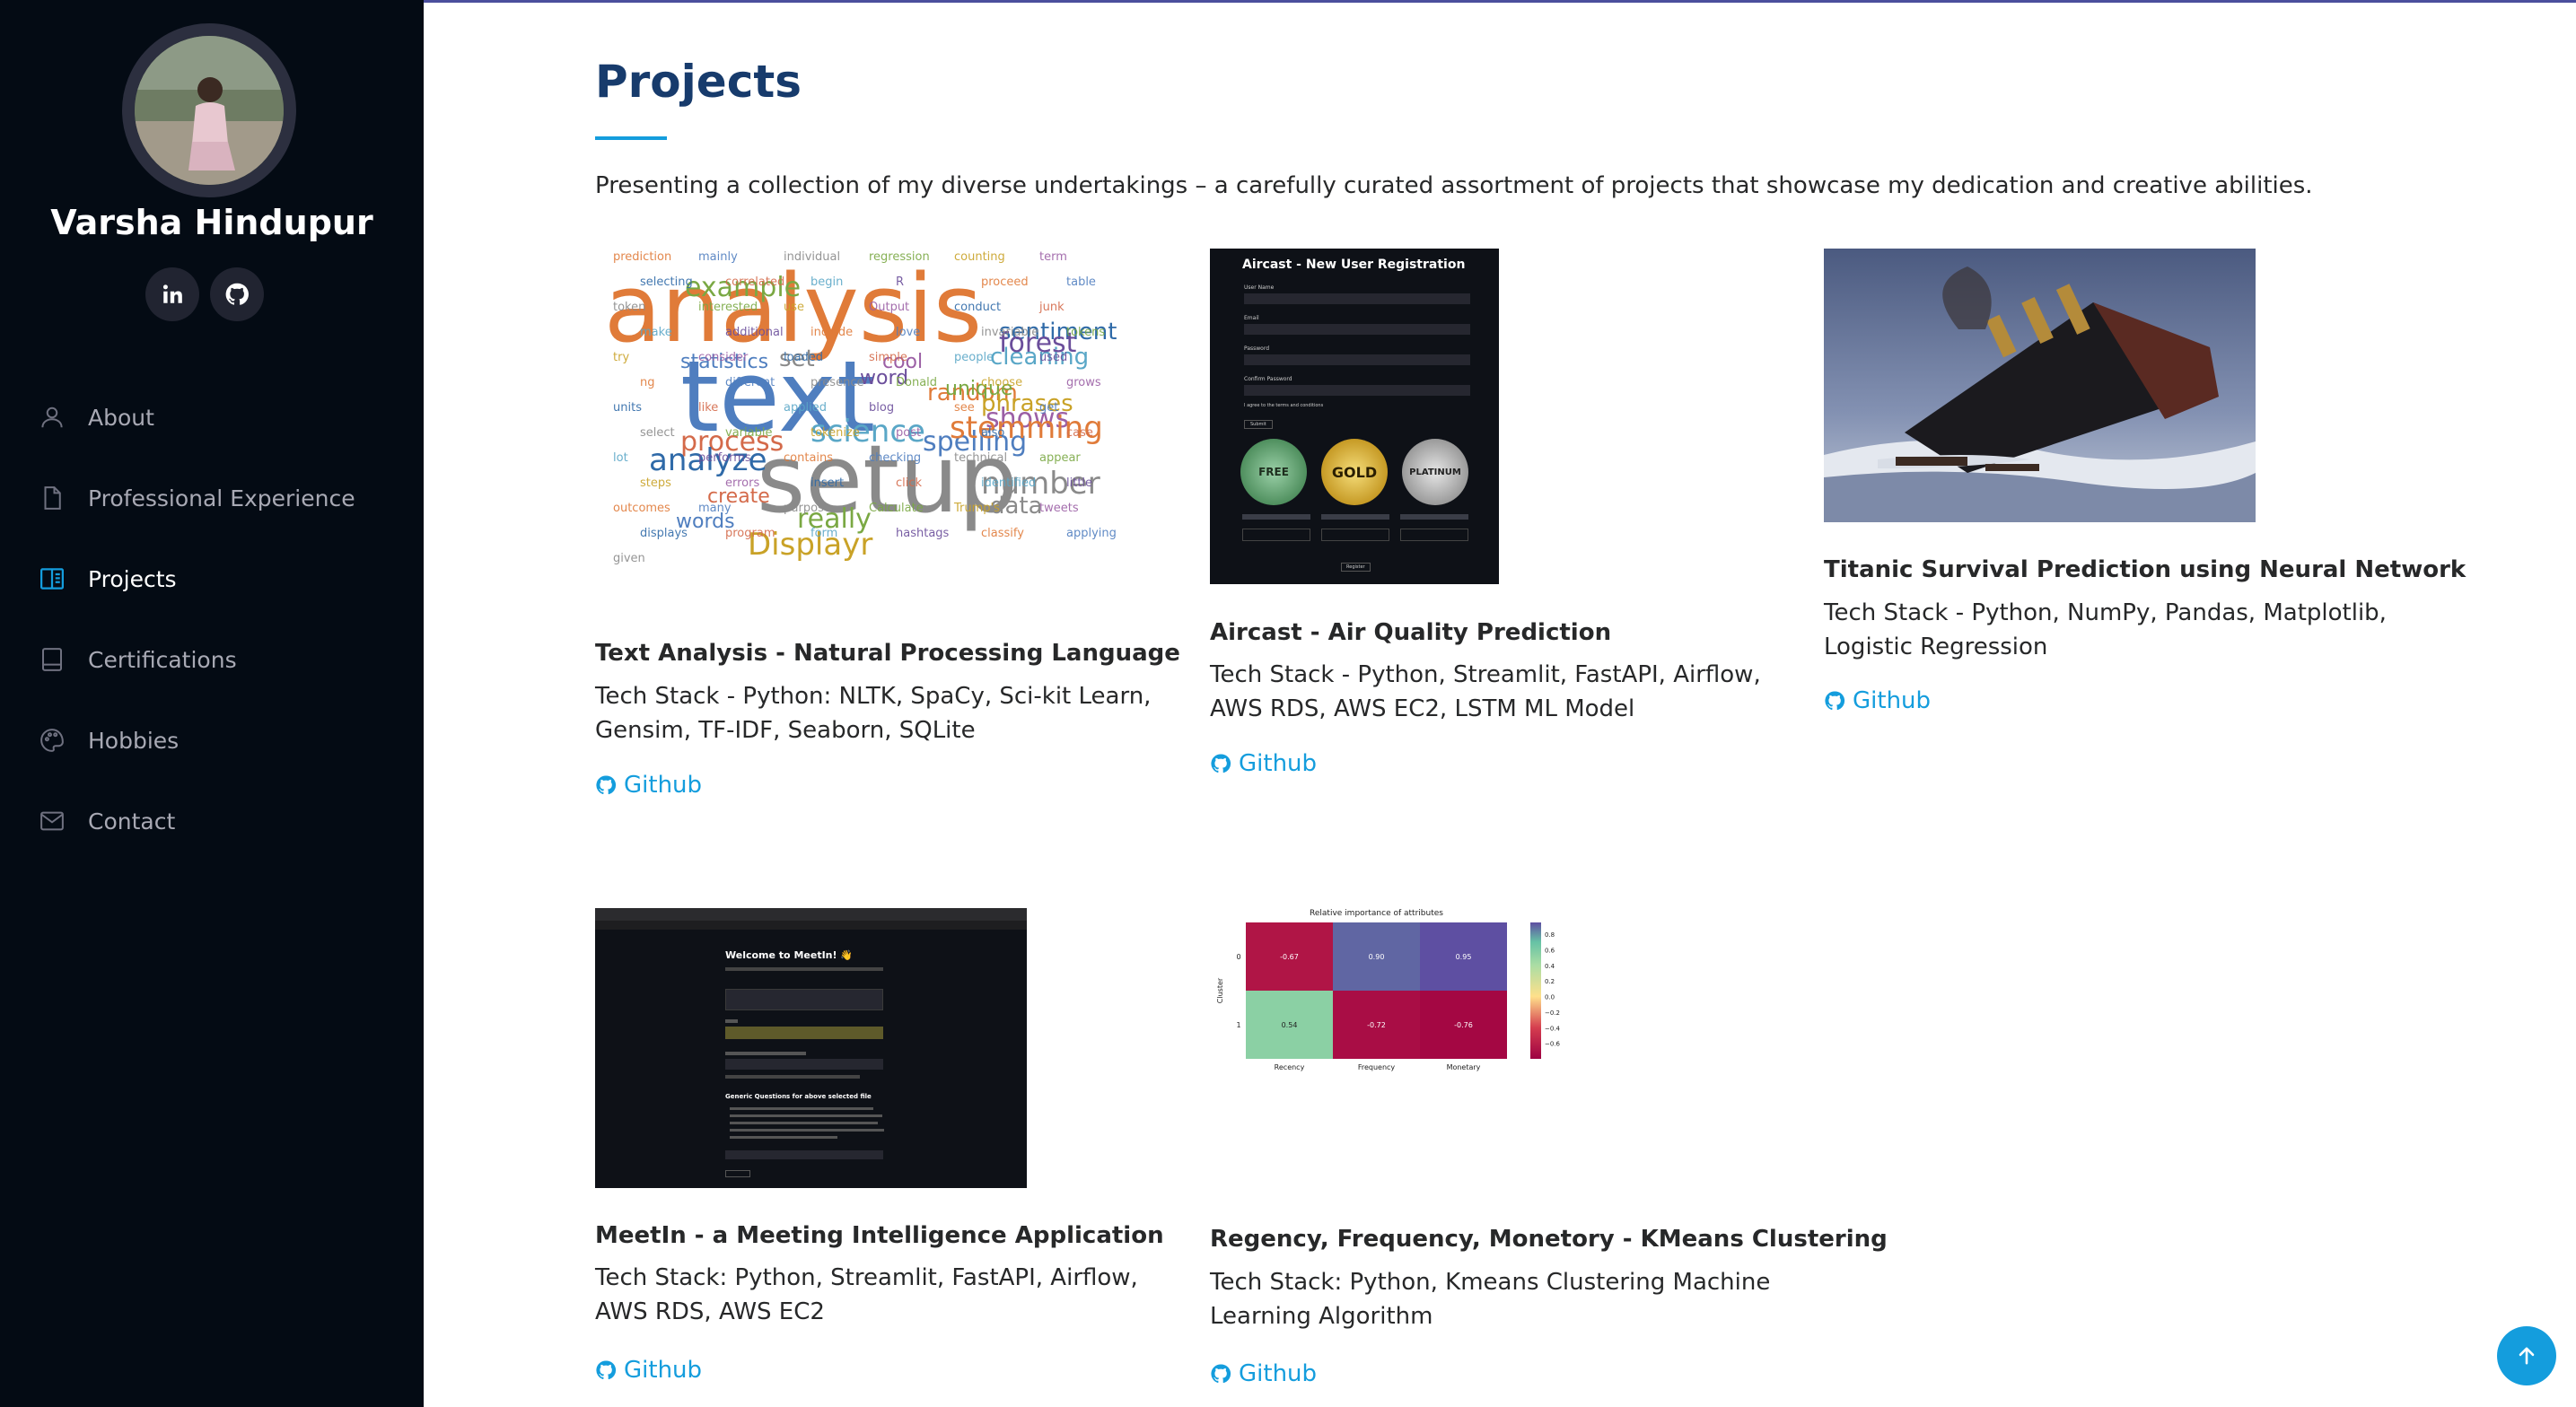 This screenshot has width=2576, height=1407. Describe the element at coordinates (1257, 349) in the screenshot. I see `field-label: Password` at that location.